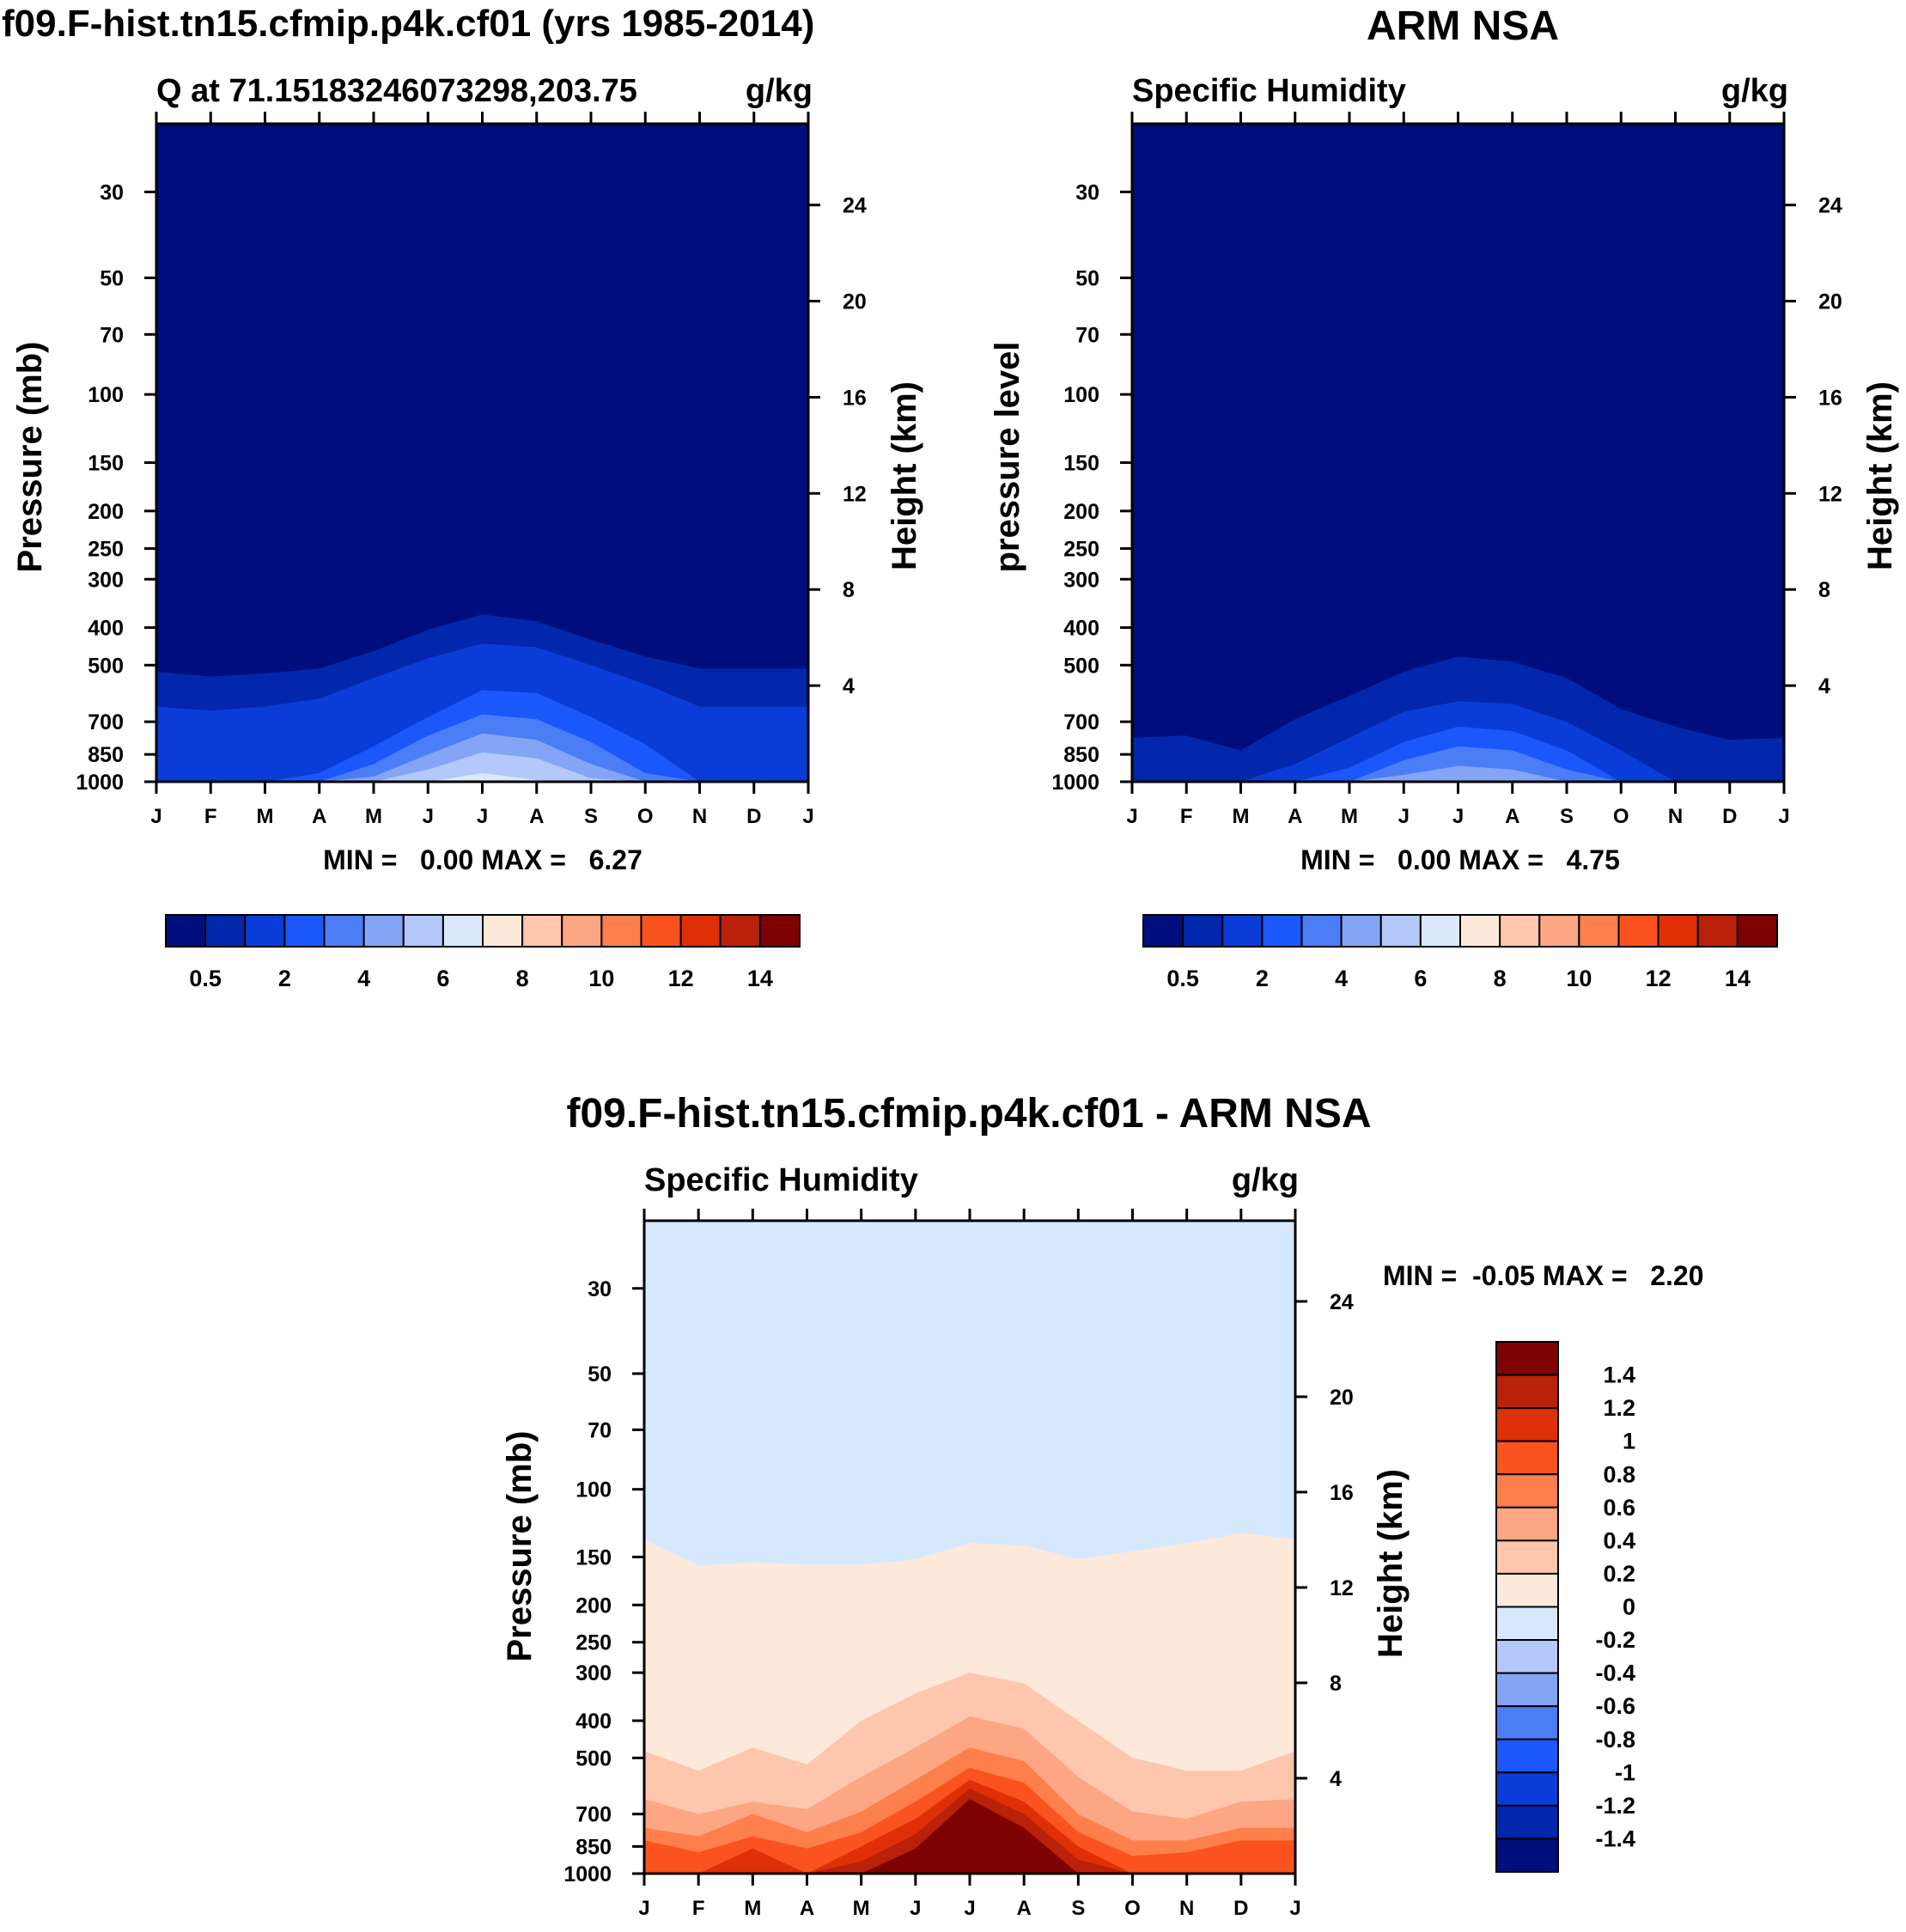  Describe the element at coordinates (760, 978) in the screenshot. I see `colorbar-label: 14` at that location.